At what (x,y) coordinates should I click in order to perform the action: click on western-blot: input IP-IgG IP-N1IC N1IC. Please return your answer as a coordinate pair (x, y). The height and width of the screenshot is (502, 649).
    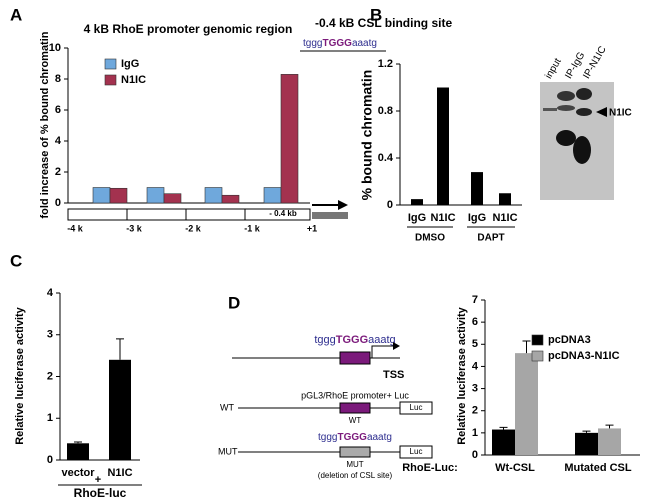
    Looking at the image, I should click on (586, 122).